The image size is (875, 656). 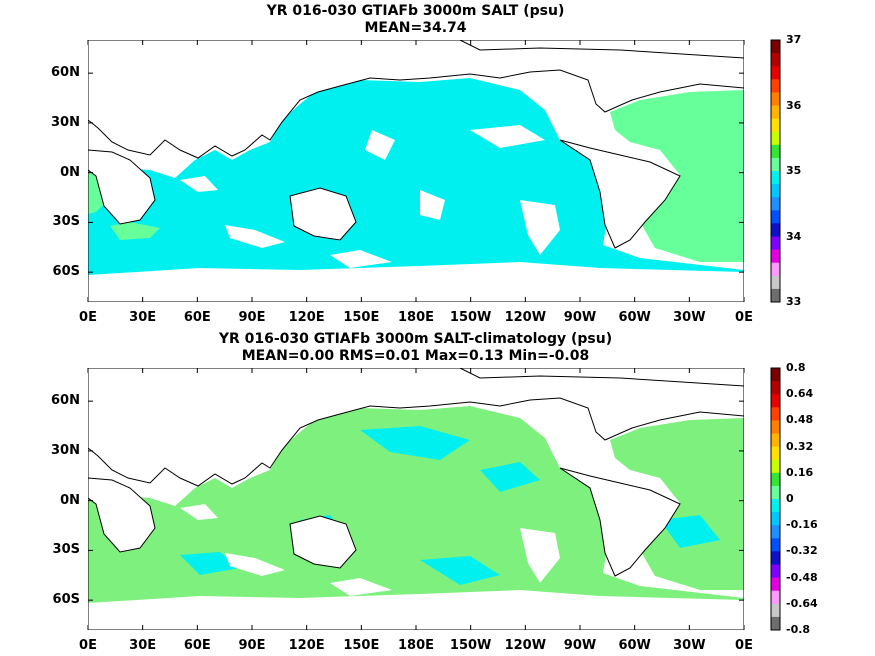 I want to click on top-x-tick-label: 150W, so click(x=470, y=317).